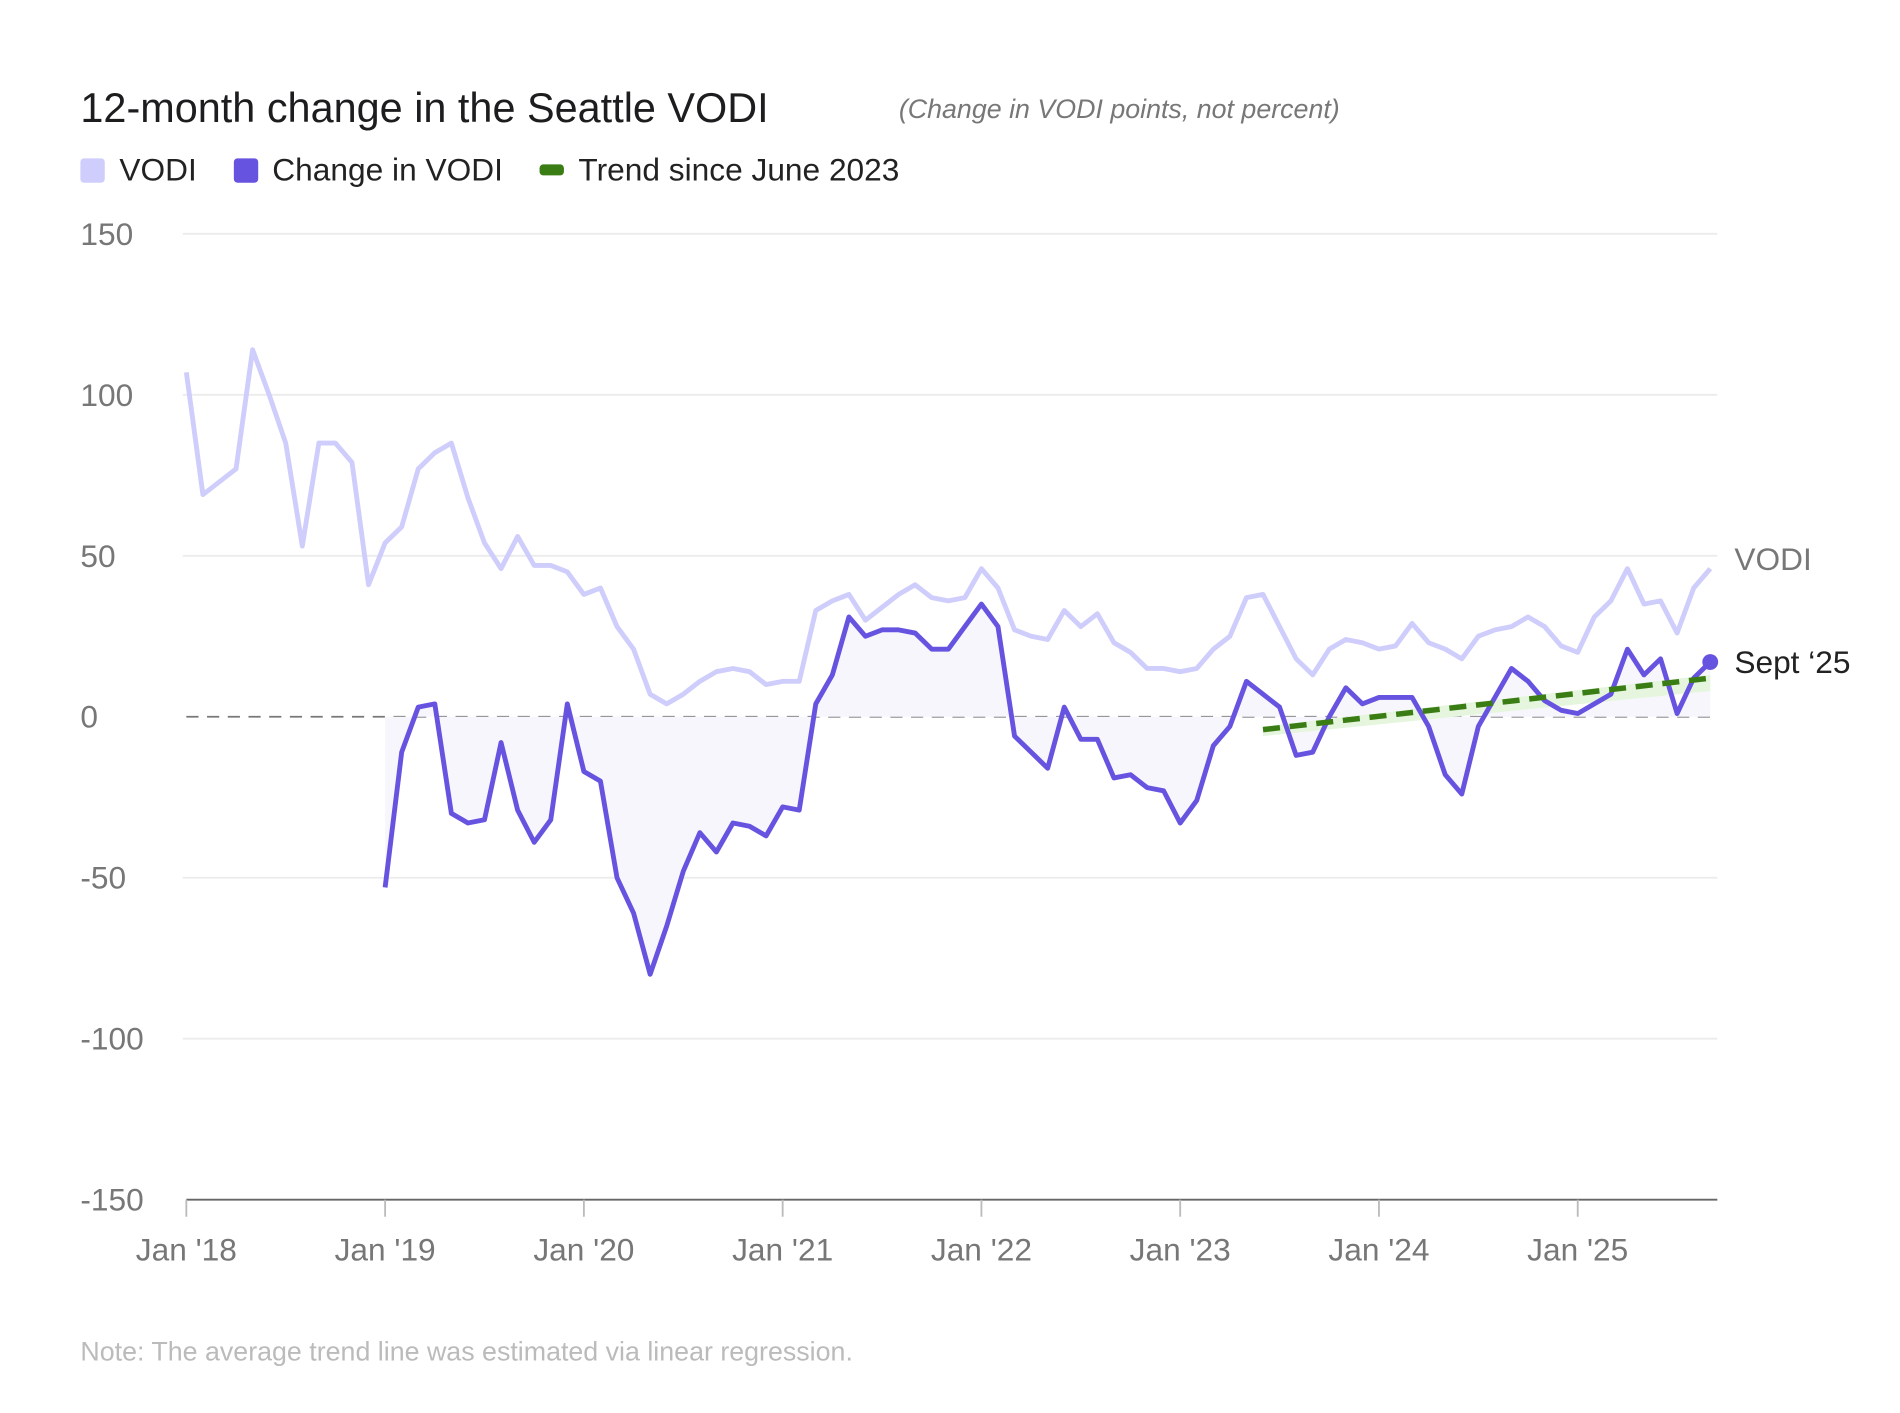  Describe the element at coordinates (158, 169) in the screenshot. I see `legend-label: VODI` at that location.